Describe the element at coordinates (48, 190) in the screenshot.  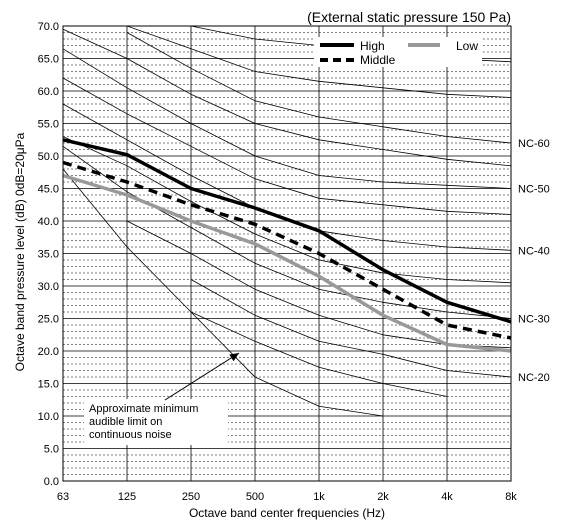
I see `y-tick-label: 45.0` at that location.